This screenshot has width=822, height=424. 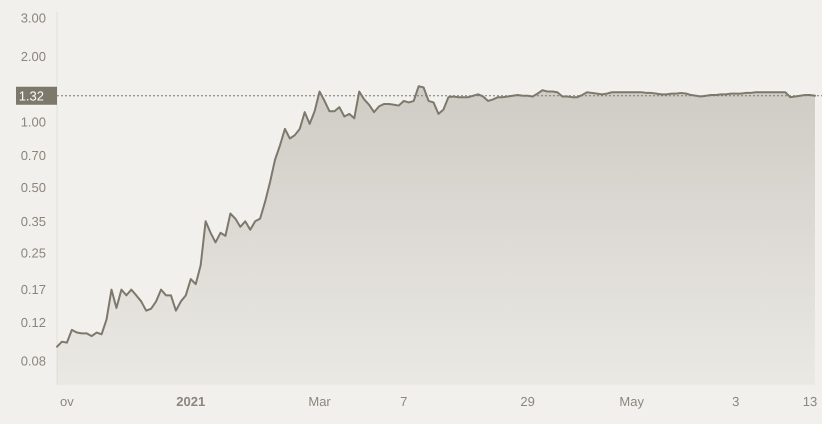 I want to click on x-tick-label: 13, so click(x=810, y=401).